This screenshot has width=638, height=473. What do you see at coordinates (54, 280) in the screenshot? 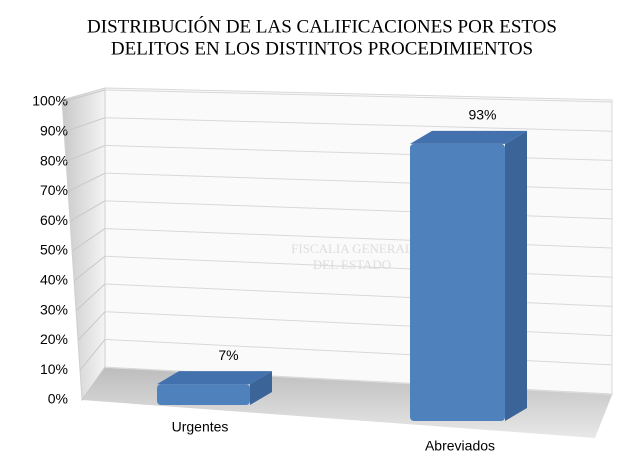
I see `y-tick-label: 40%` at bounding box center [54, 280].